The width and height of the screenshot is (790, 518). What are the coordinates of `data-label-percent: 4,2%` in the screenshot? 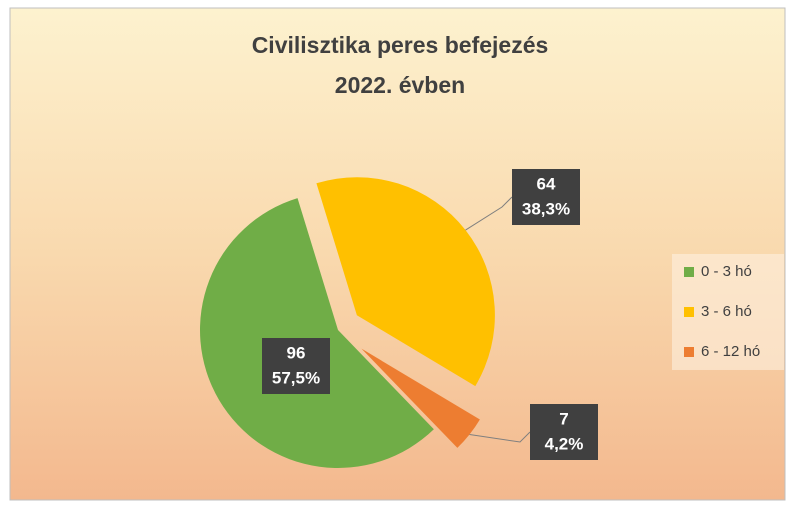 It's located at (564, 443).